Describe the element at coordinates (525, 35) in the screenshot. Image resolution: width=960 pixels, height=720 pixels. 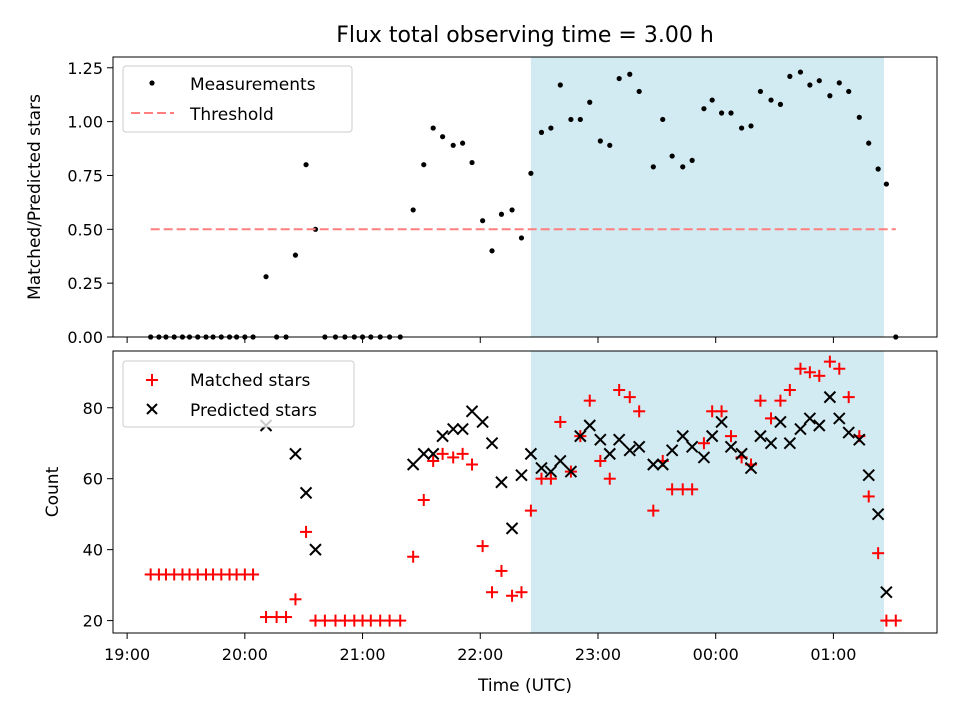
I see `chart-title: Flux total observing time = 3.00 h` at that location.